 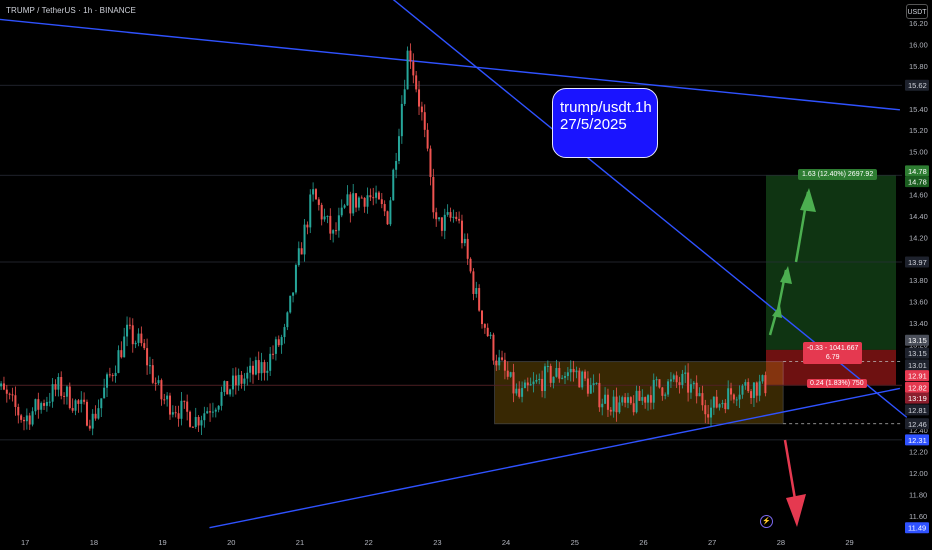 What do you see at coordinates (918, 45) in the screenshot?
I see `y-tick-label: 16.00` at bounding box center [918, 45].